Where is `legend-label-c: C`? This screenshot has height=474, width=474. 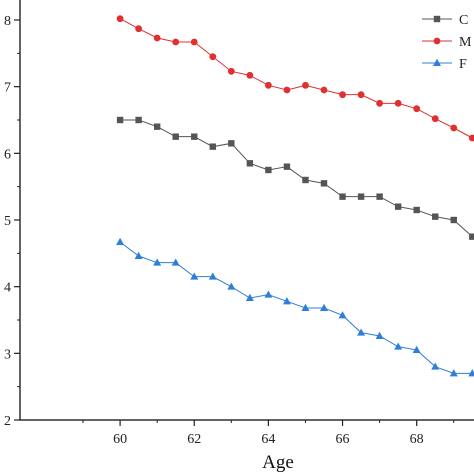
legend-label-c: C is located at coordinates (463, 20).